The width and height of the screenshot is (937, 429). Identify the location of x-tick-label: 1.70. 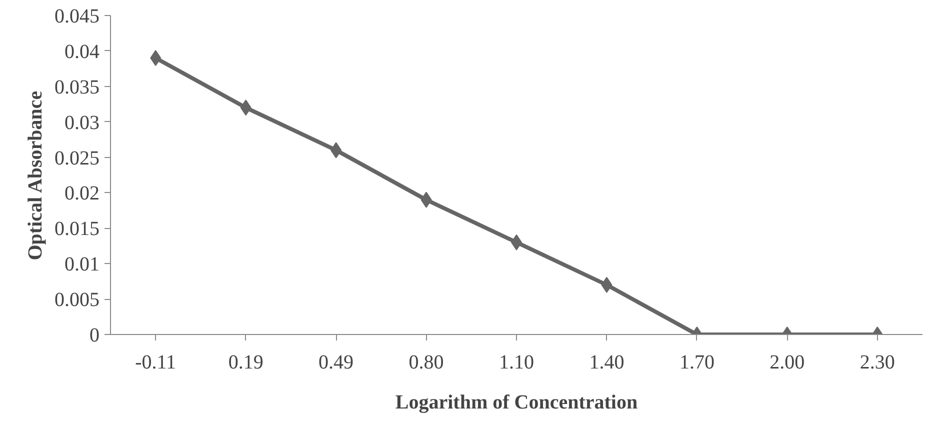
(696, 363).